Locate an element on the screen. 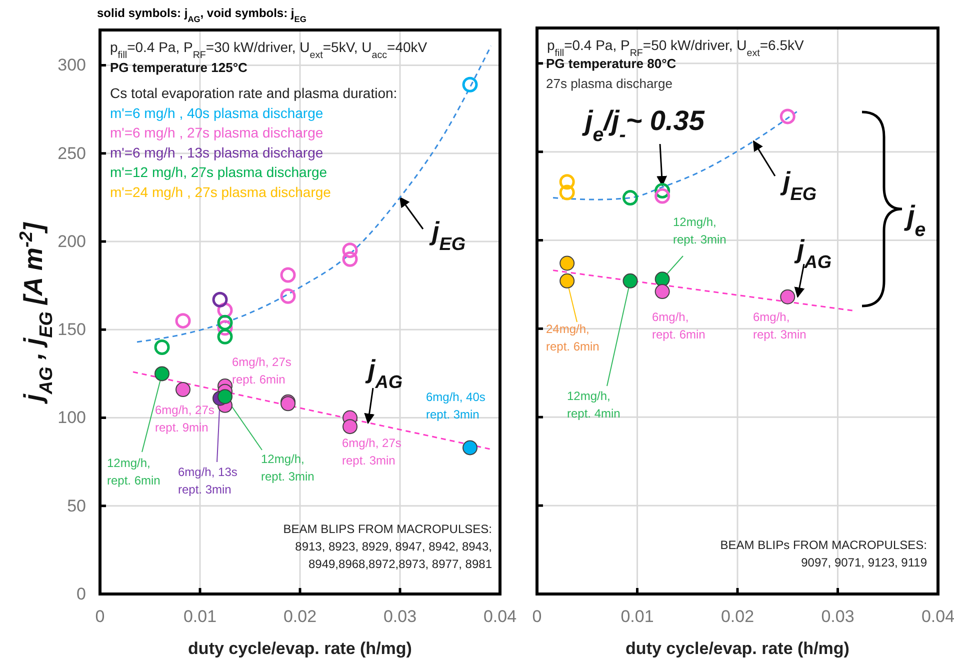  annotation: 6mg/h, 13s rept. 3min is located at coordinates (208, 480).